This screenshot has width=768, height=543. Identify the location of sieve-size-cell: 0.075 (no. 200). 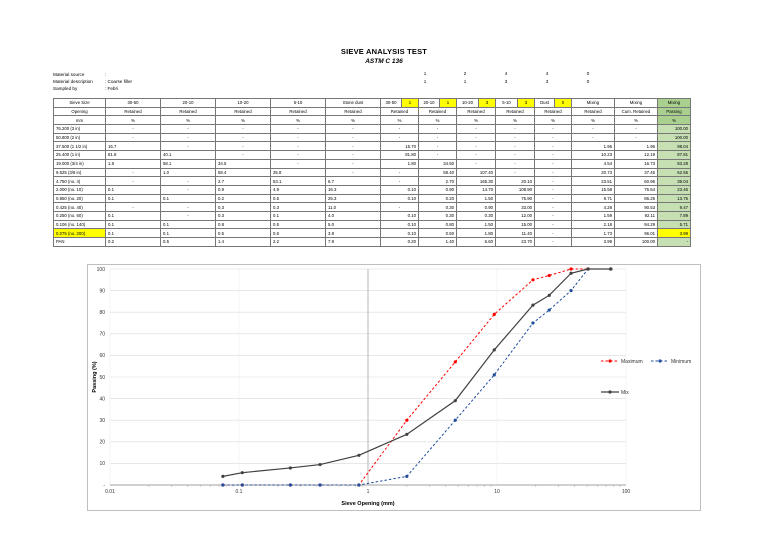
(79, 233).